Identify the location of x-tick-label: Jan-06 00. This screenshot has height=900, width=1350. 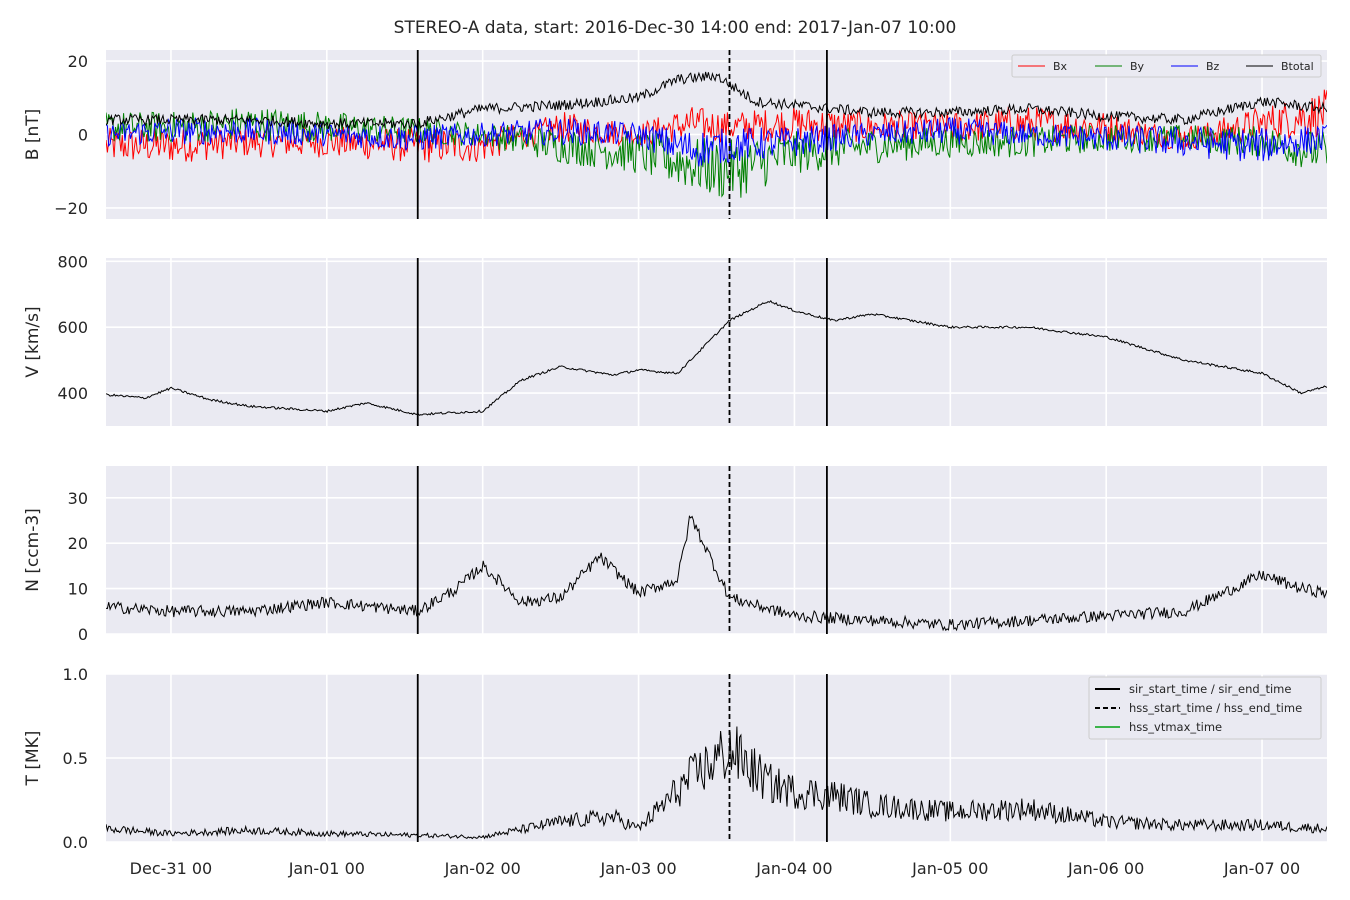
(1105, 868).